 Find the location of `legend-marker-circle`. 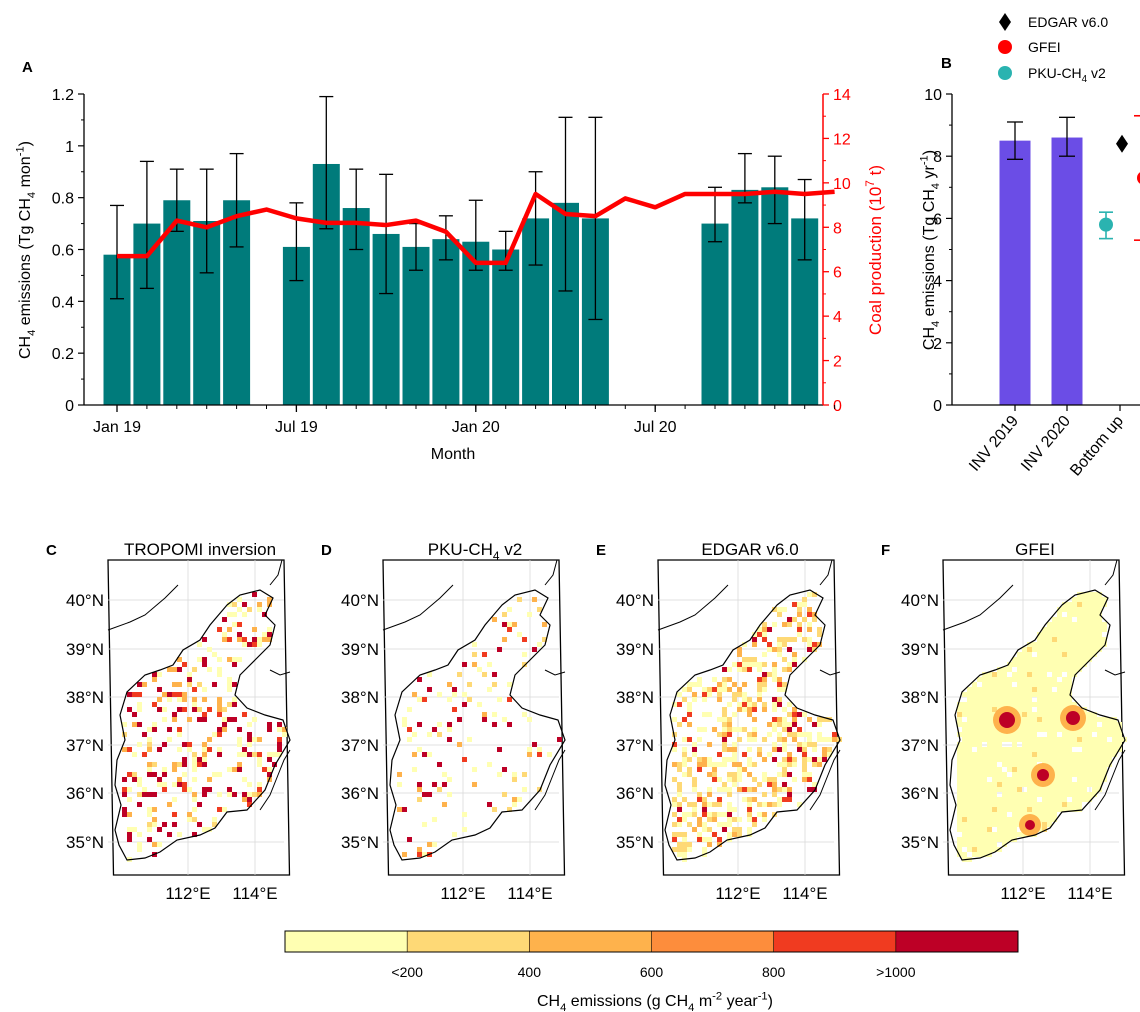

legend-marker-circle is located at coordinates (1005, 73).